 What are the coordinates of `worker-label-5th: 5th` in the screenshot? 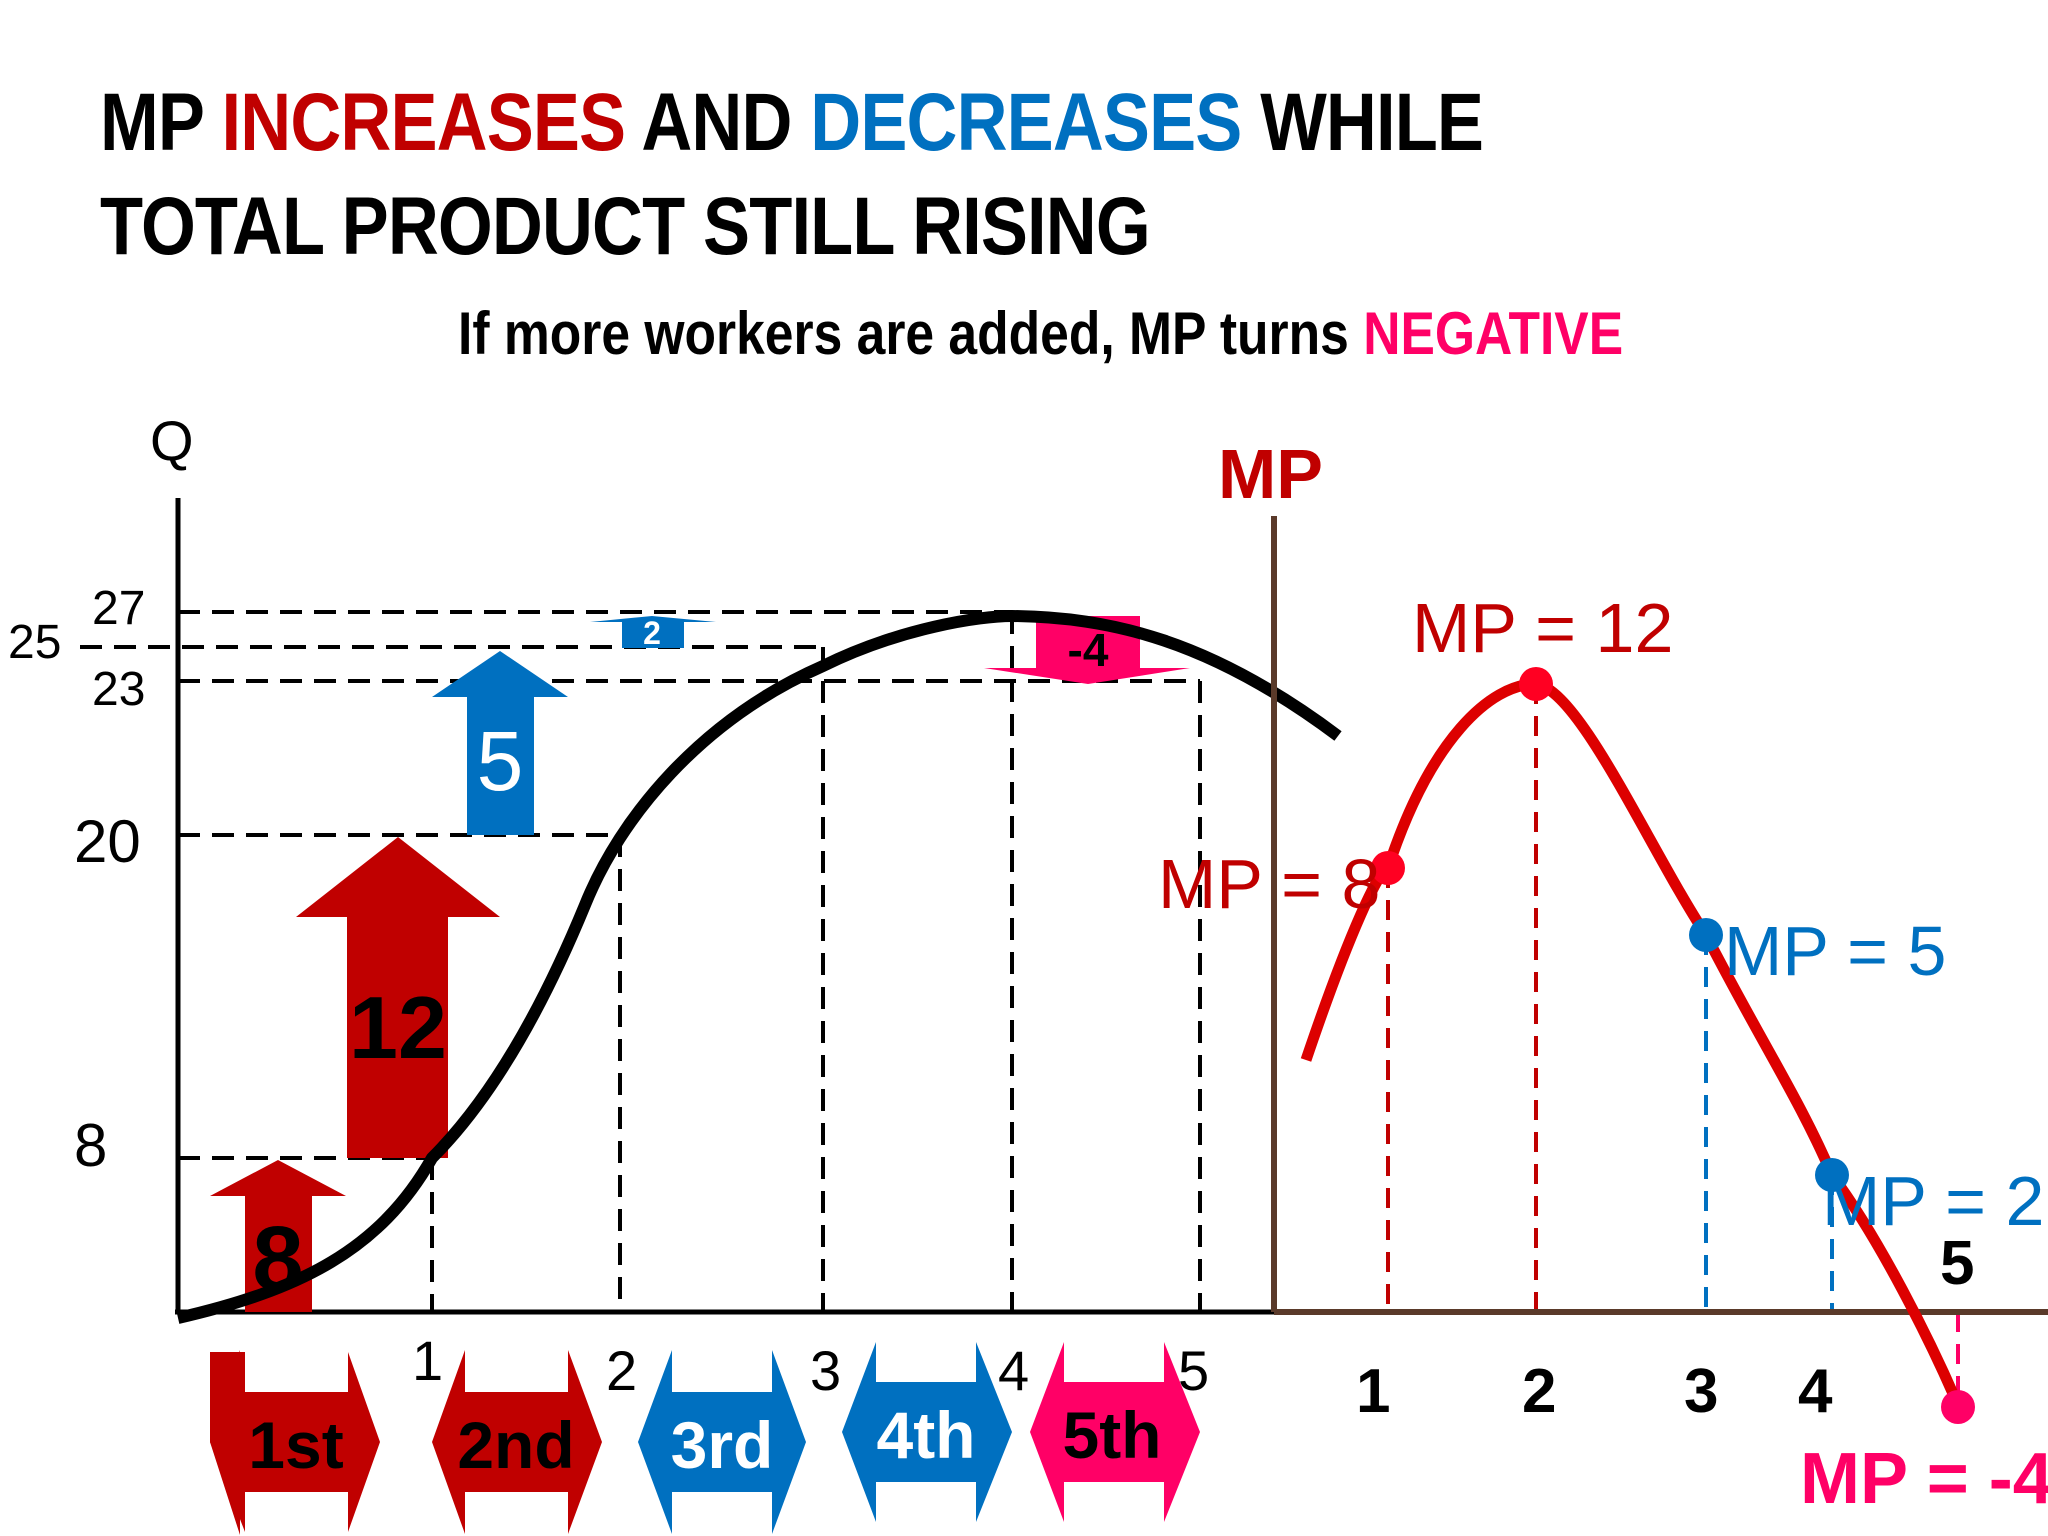 It's located at (1112, 1435).